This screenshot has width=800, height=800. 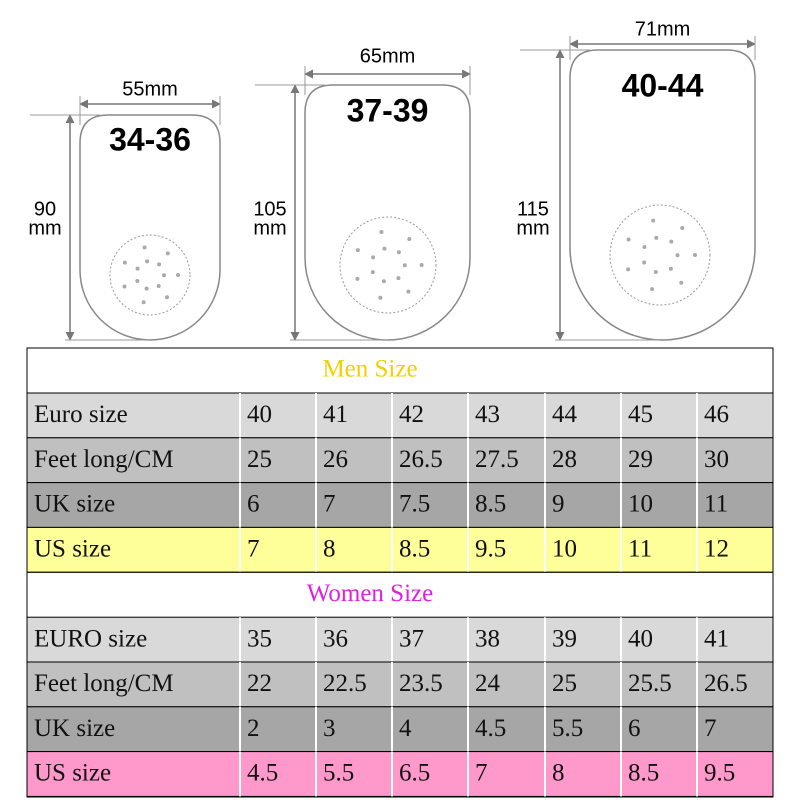 I want to click on cell: 2, so click(x=253, y=728).